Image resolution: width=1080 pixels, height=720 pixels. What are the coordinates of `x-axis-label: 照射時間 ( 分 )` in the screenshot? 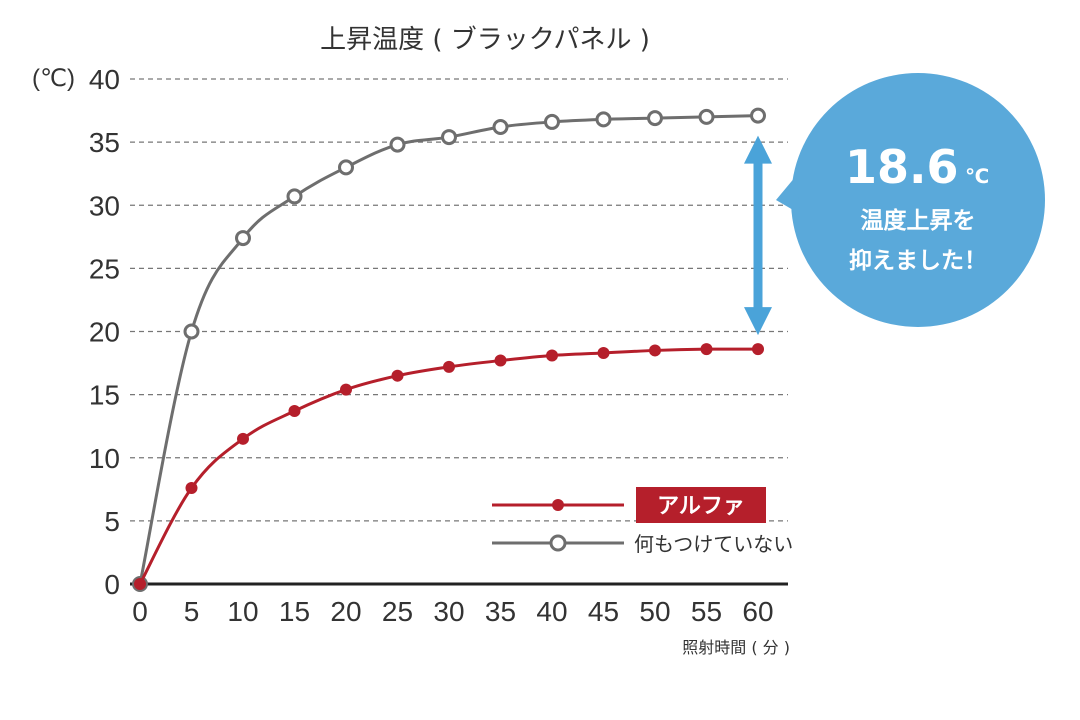 It's located at (736, 647).